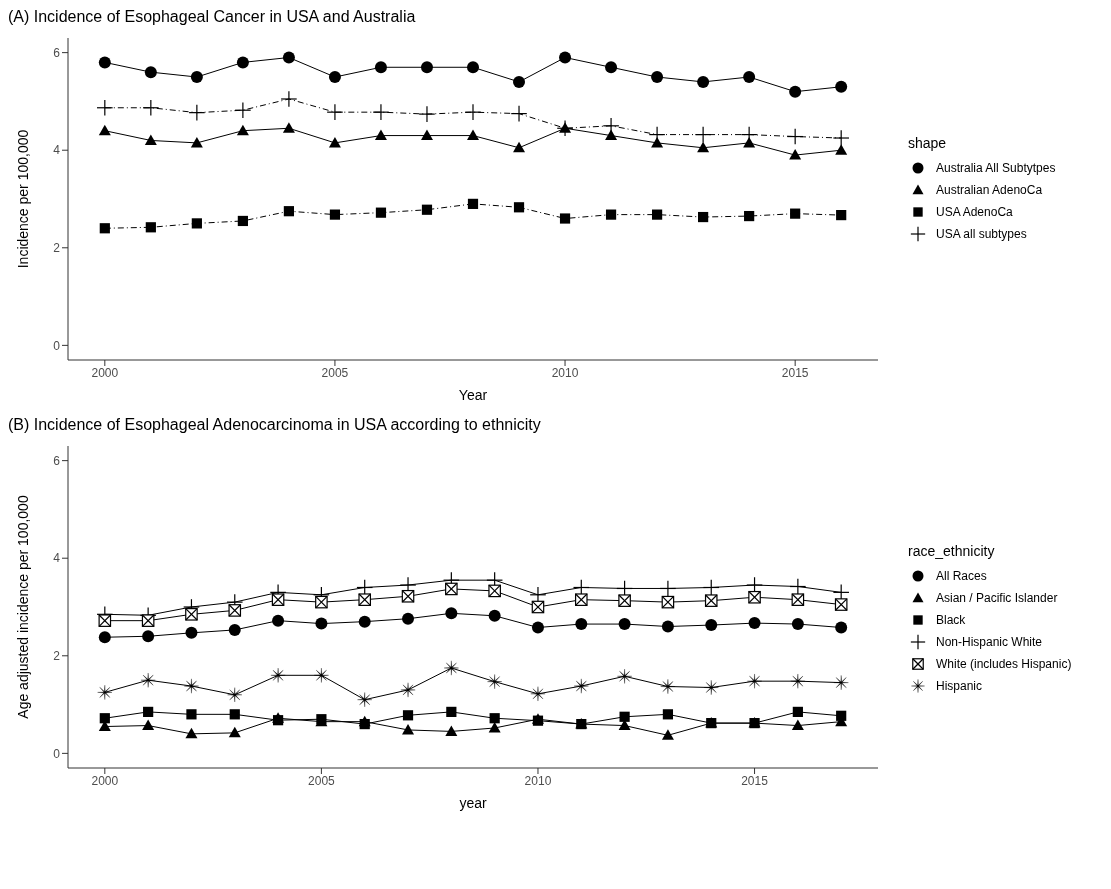 Image resolution: width=1111 pixels, height=889 pixels. Describe the element at coordinates (928, 143) in the screenshot. I see `legend-title: shape` at that location.